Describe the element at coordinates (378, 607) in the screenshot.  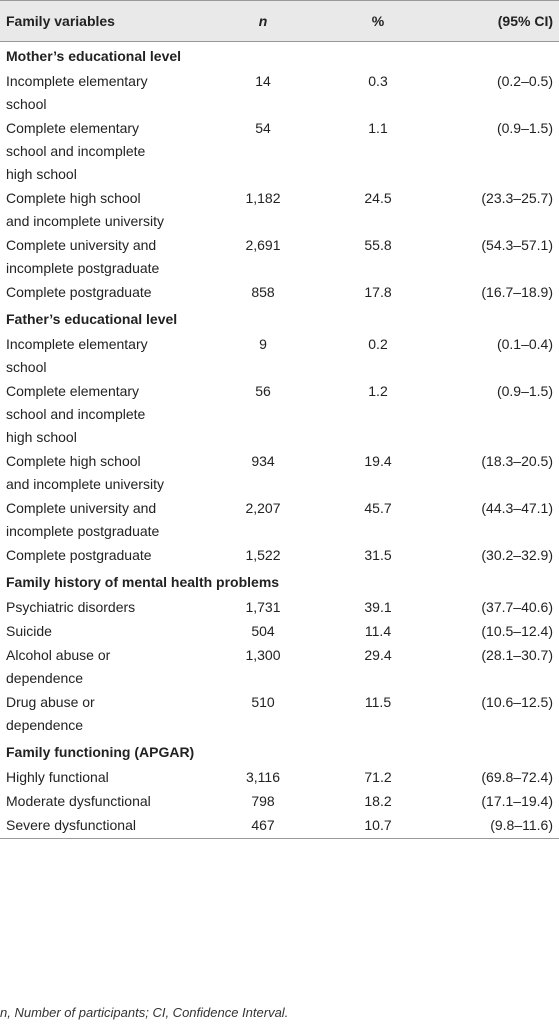
I see `percent: 39.1` at that location.